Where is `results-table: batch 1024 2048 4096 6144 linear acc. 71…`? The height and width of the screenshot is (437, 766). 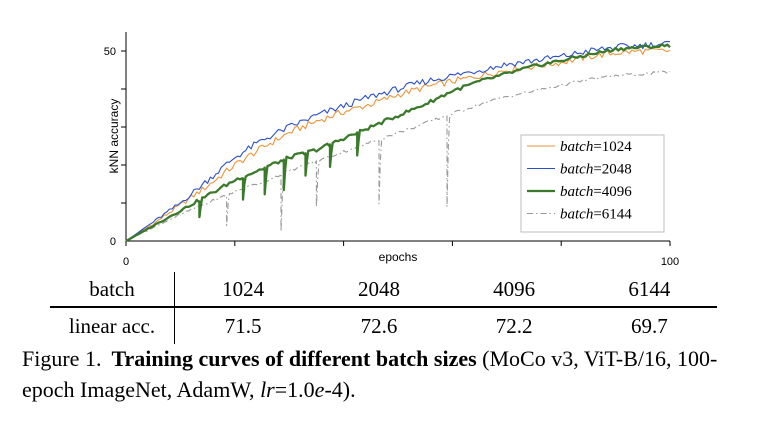
results-table: batch 1024 2048 4096 6144 linear acc. 71… is located at coordinates (383, 308).